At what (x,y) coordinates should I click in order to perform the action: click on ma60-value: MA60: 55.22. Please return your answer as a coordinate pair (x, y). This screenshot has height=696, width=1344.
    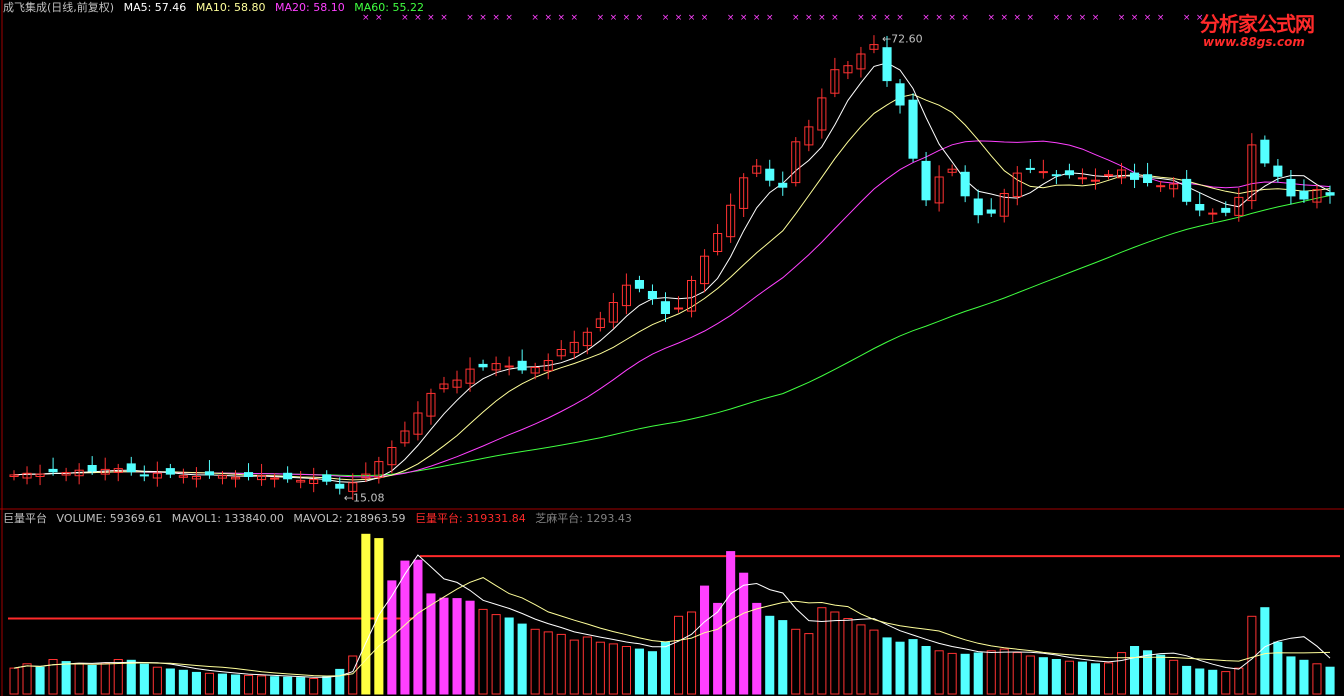
    Looking at the image, I should click on (389, 7).